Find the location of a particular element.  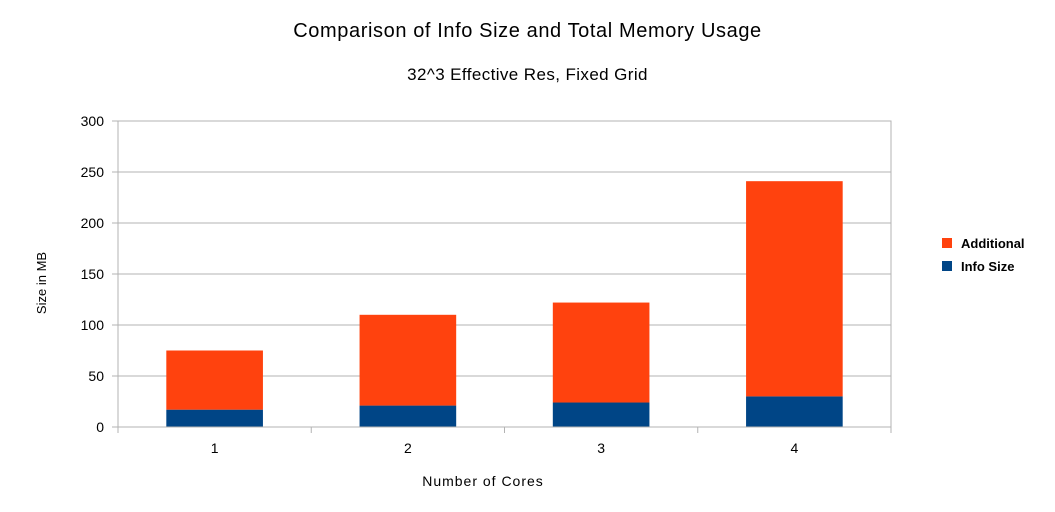

legend-label: Additional is located at coordinates (993, 243).